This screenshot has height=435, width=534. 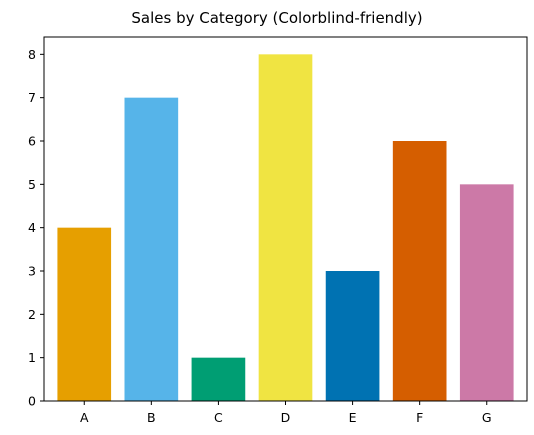 I want to click on y-tick-label: 4, so click(x=32, y=227).